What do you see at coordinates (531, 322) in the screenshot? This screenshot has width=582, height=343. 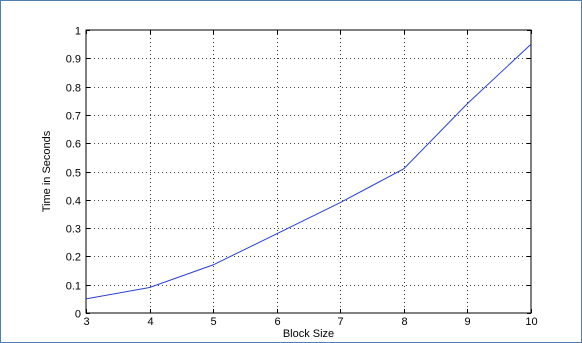 I see `x-tick-label: 10` at bounding box center [531, 322].